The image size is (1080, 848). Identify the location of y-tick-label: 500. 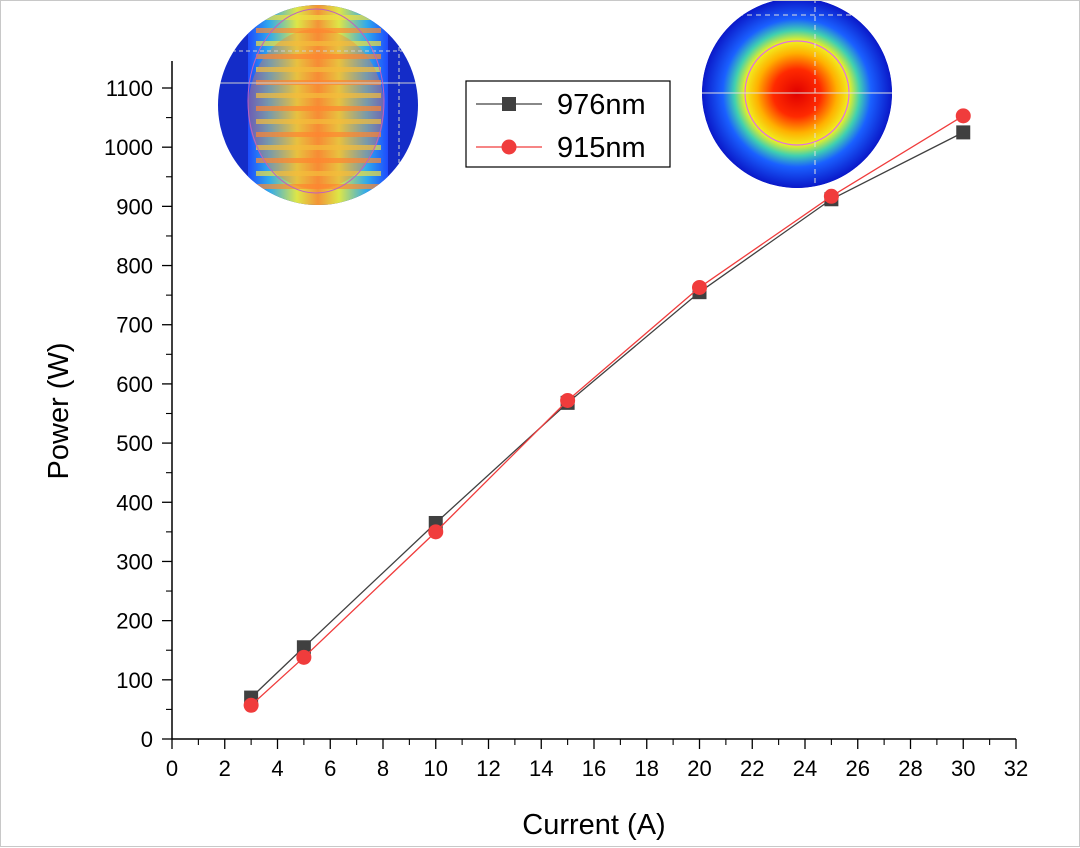
(134, 443).